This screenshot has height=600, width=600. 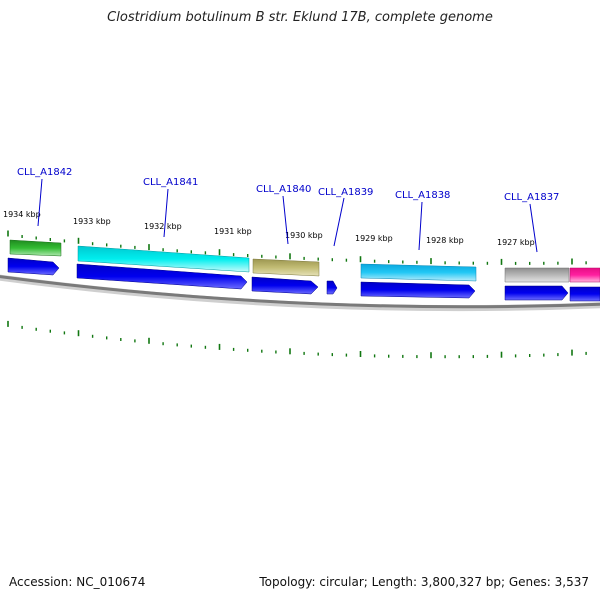 What do you see at coordinates (170, 182) in the screenshot?
I see `gene-label-cll-a1841: CLL_A1841` at bounding box center [170, 182].